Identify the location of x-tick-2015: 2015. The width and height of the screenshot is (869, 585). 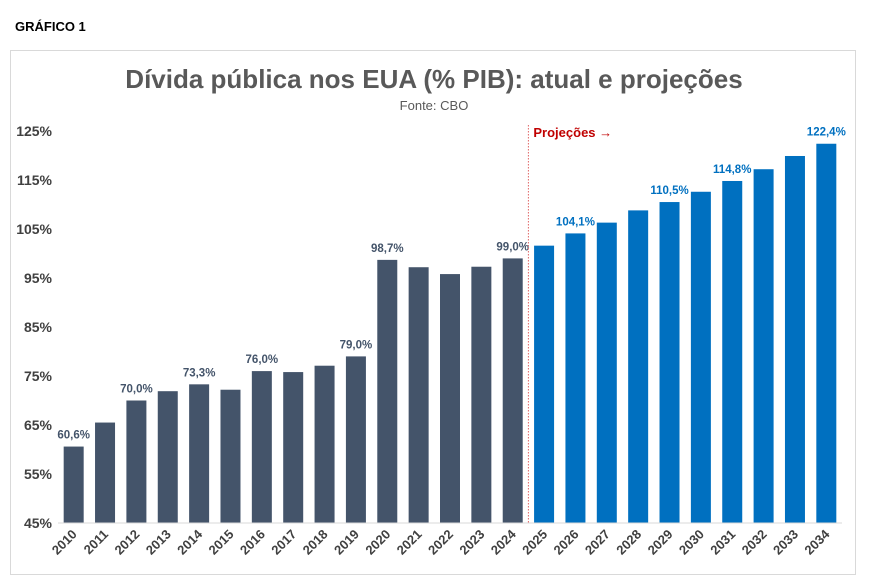
(221, 542).